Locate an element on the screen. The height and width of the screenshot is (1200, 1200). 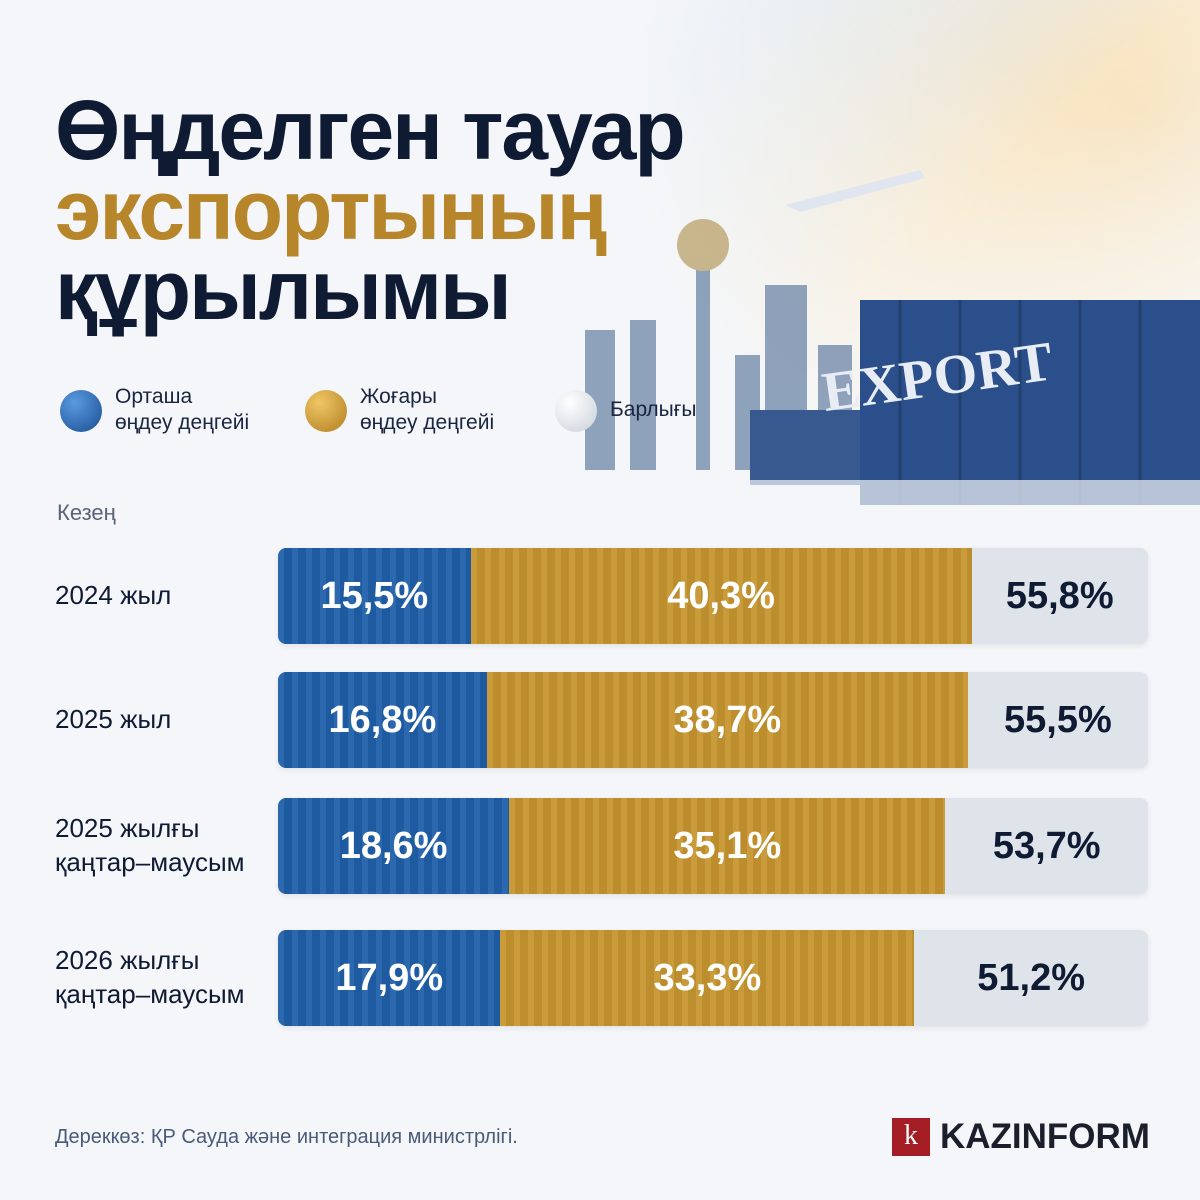
value-label: 15,5% is located at coordinates (374, 595).